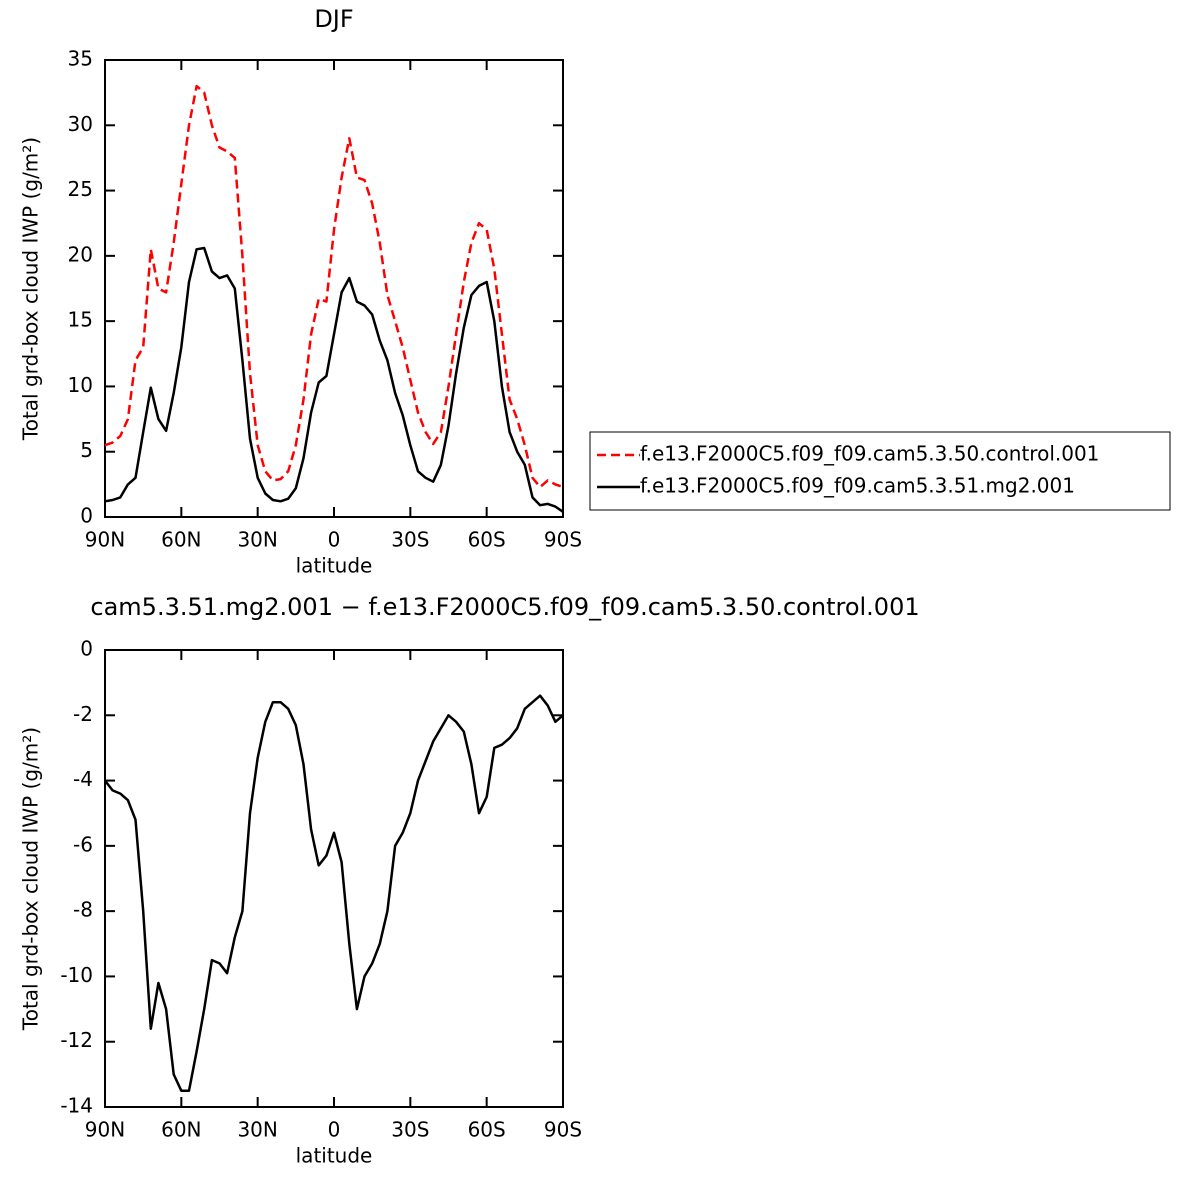 The image size is (1191, 1191). Describe the element at coordinates (83, 844) in the screenshot. I see `y-tick-label: -6` at that location.